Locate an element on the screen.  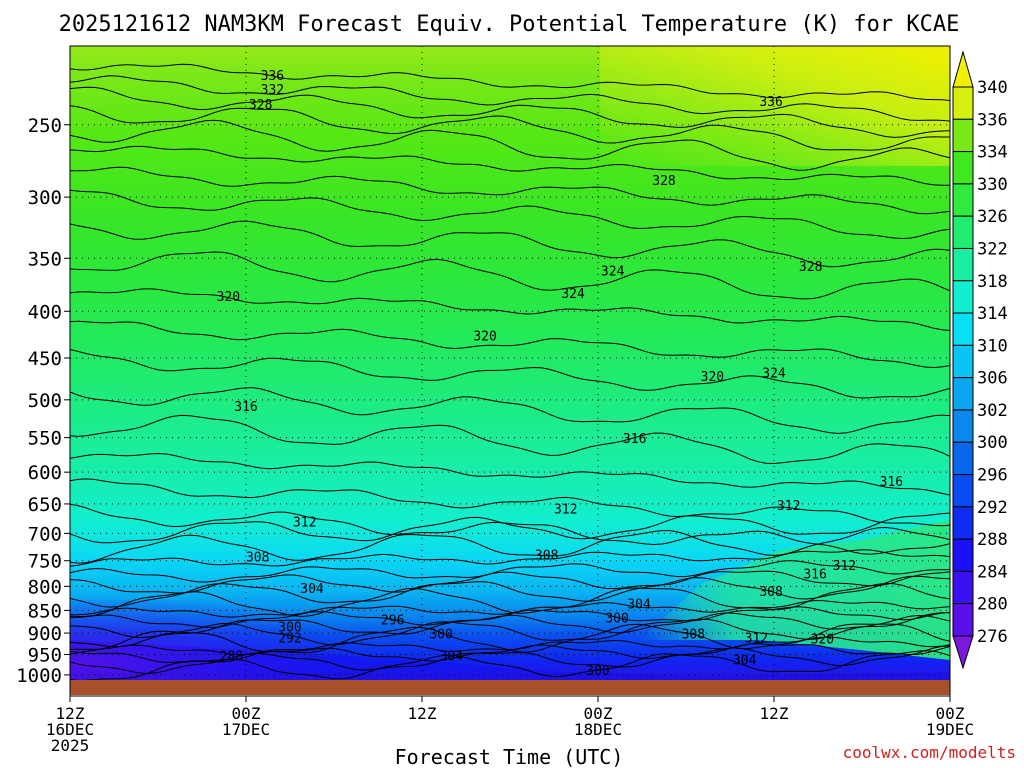
pressure-tick-label: 450 is located at coordinates (45, 359).